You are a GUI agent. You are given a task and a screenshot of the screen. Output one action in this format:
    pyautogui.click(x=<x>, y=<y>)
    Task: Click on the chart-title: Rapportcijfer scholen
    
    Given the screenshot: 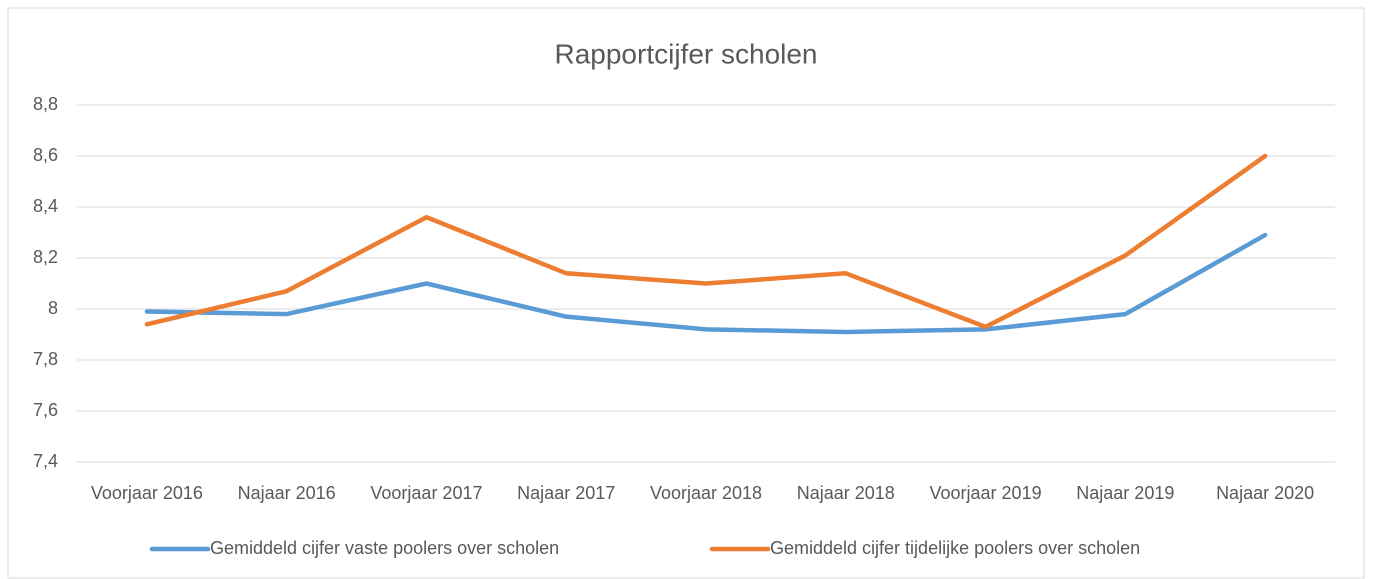 What is the action you would take?
    pyautogui.click(x=685, y=53)
    